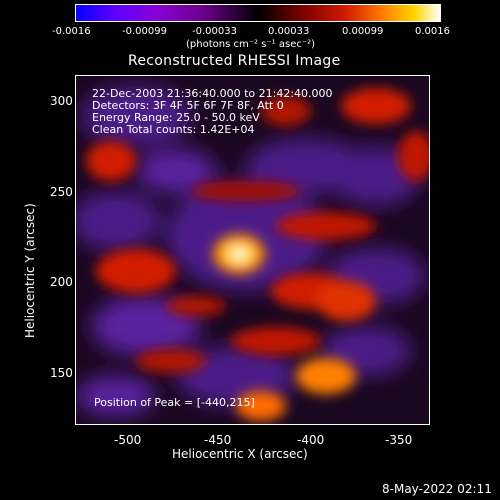 The height and width of the screenshot is (500, 500). Describe the element at coordinates (399, 440) in the screenshot. I see `x-tick: -350` at that location.